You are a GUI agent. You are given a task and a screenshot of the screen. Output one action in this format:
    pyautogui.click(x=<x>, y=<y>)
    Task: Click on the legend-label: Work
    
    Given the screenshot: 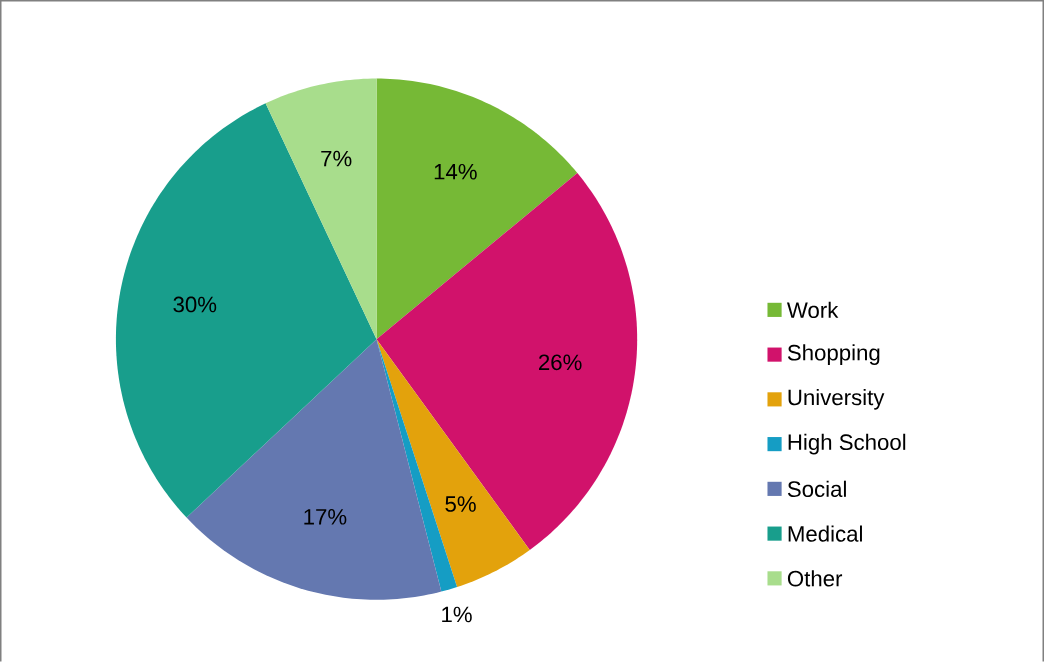 What is the action you would take?
    pyautogui.click(x=812, y=309)
    